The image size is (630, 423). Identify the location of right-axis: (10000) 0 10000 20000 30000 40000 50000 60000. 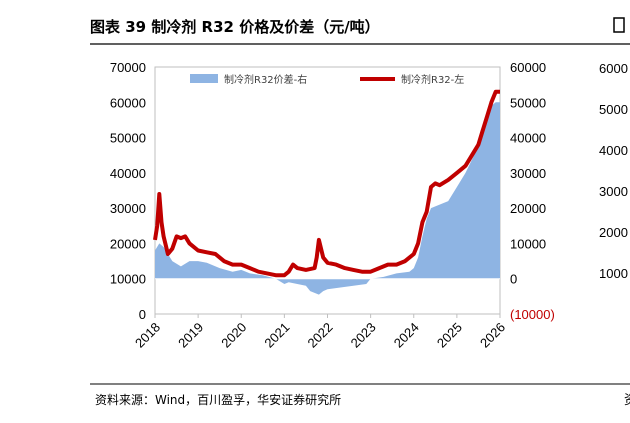
(532, 191).